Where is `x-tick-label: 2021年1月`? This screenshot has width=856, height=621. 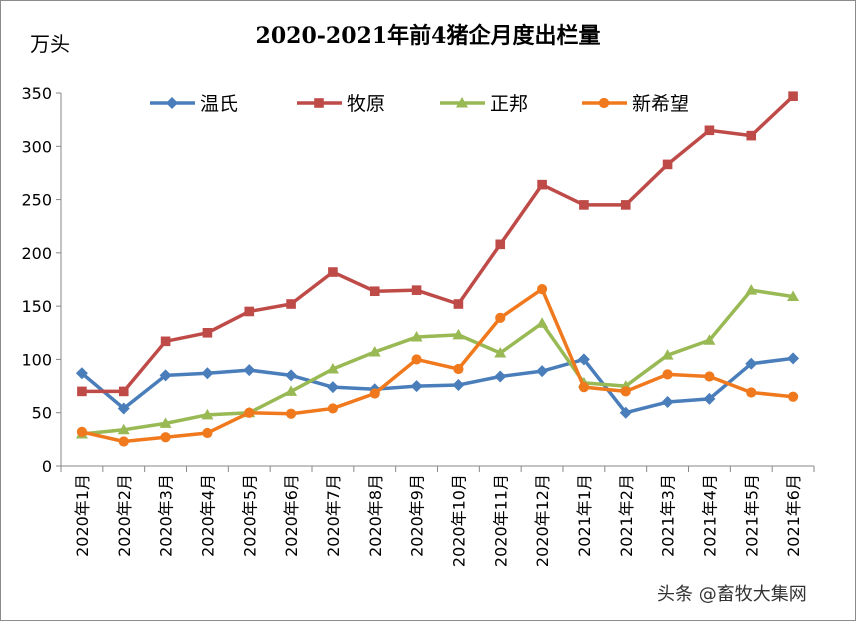 x-tick-label: 2021年1月 is located at coordinates (584, 515).